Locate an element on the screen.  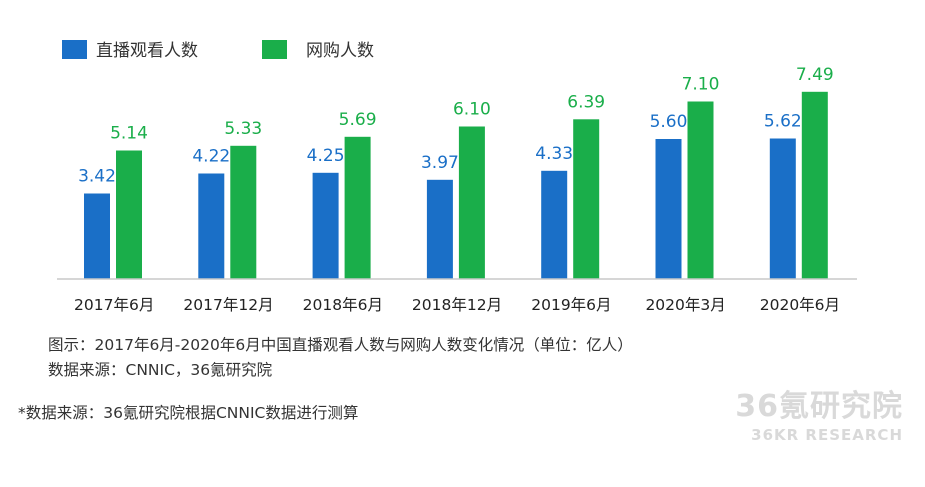
watermark: 36氪研究院 36KR RESEARCH is located at coordinates (819, 417).